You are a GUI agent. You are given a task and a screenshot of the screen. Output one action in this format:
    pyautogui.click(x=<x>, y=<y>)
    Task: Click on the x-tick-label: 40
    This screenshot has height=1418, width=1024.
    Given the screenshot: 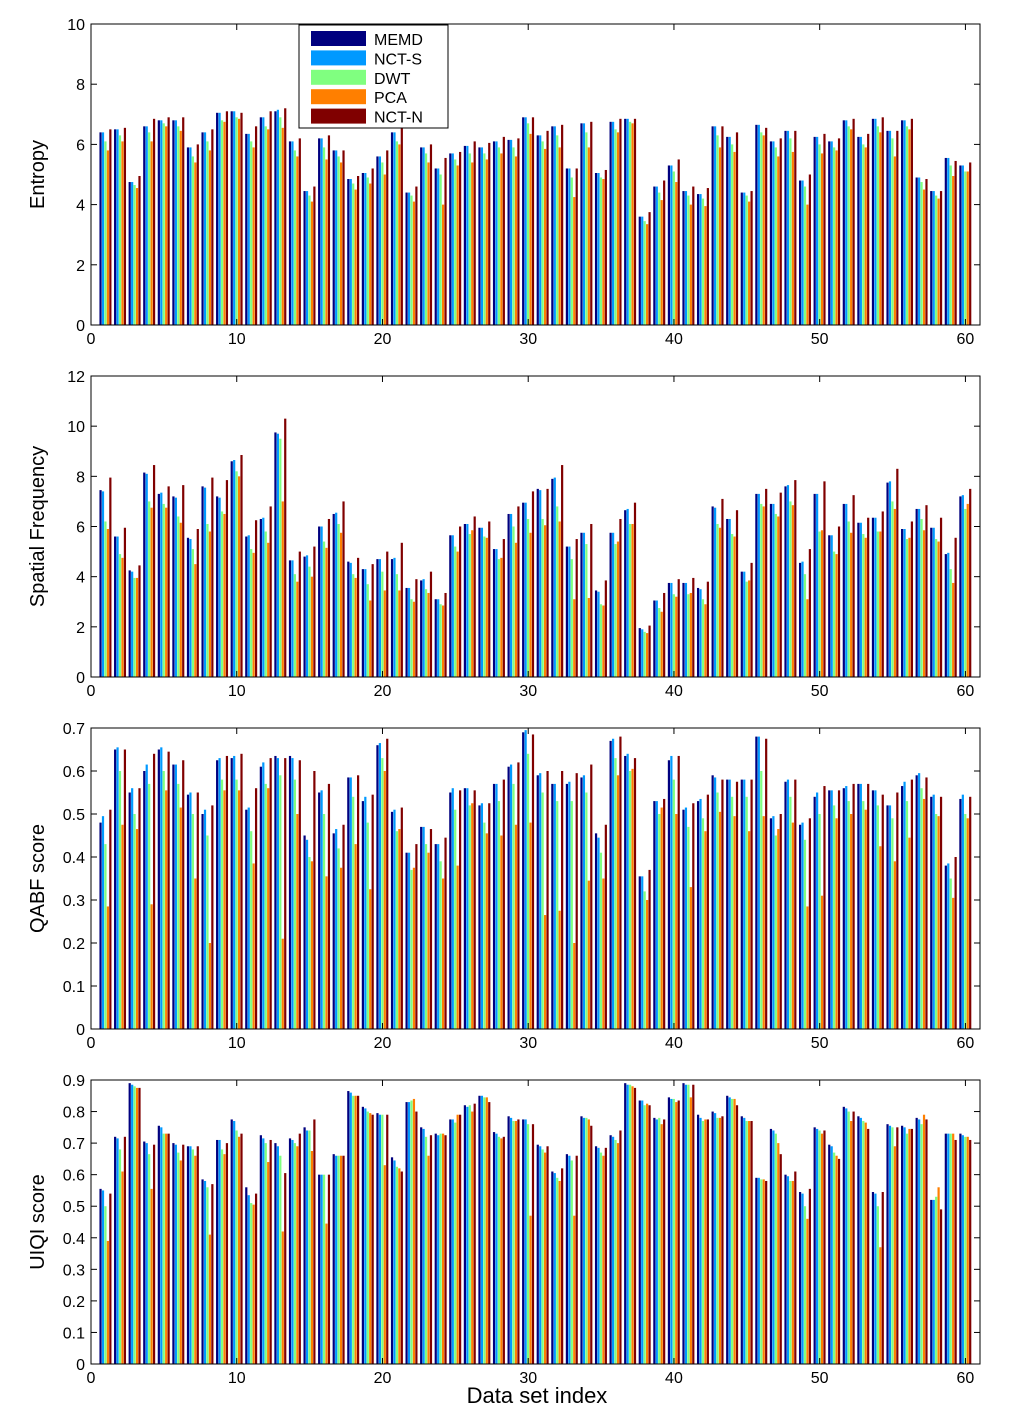 What is the action you would take?
    pyautogui.click(x=674, y=339)
    